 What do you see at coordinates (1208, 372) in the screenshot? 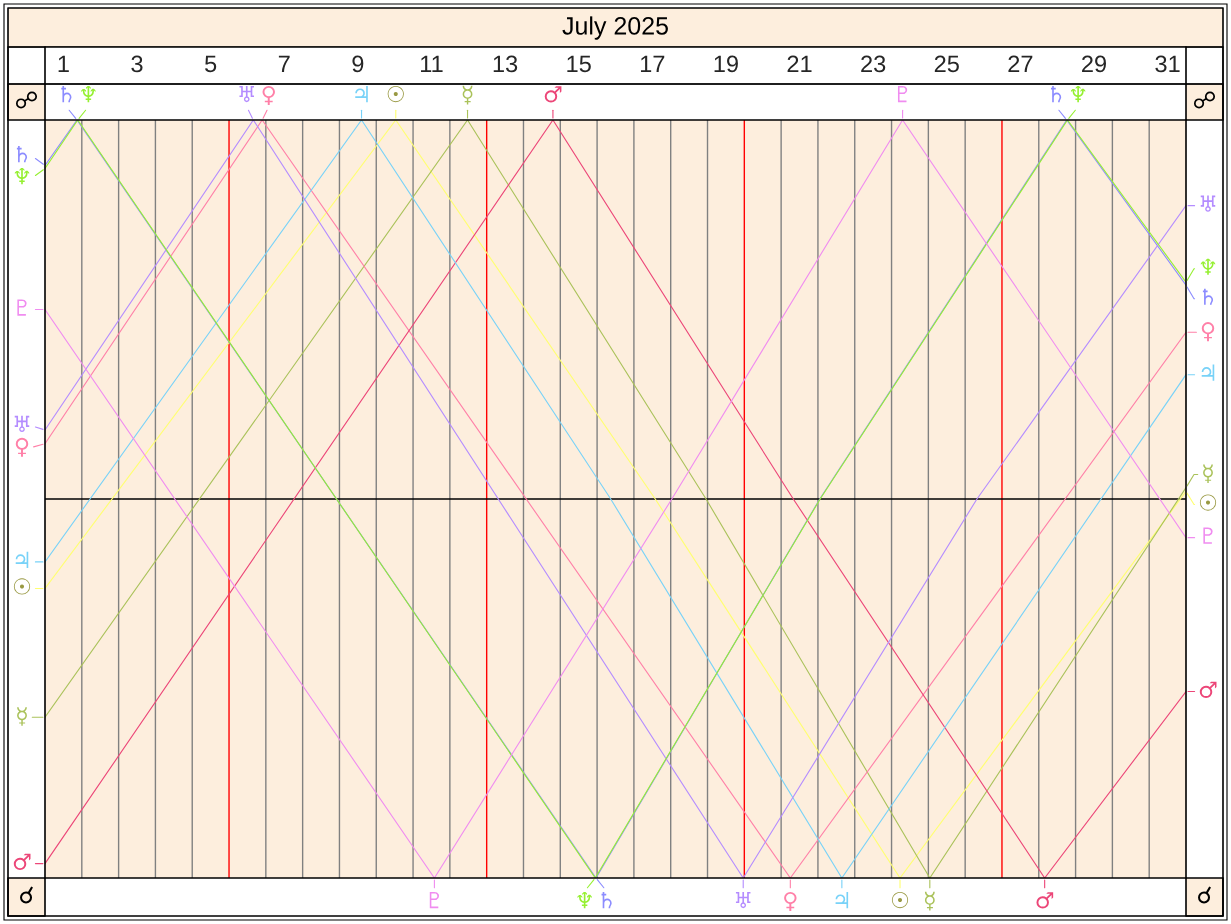
I see `legend-label: ♃` at bounding box center [1208, 372].